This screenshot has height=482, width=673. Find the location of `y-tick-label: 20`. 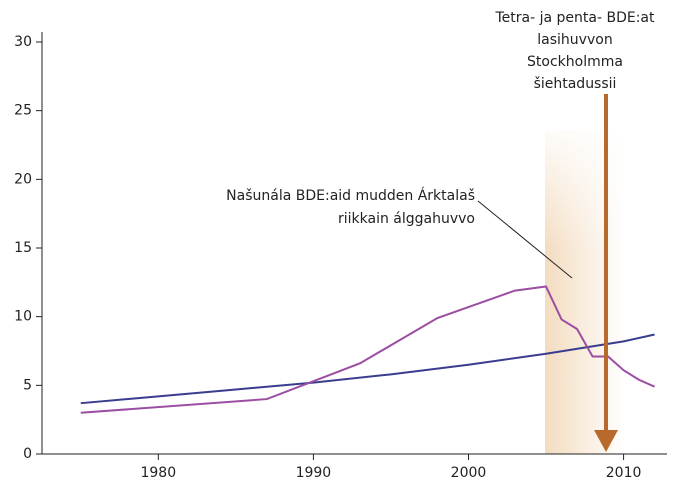

y-tick-label: 20 is located at coordinates (23, 179).